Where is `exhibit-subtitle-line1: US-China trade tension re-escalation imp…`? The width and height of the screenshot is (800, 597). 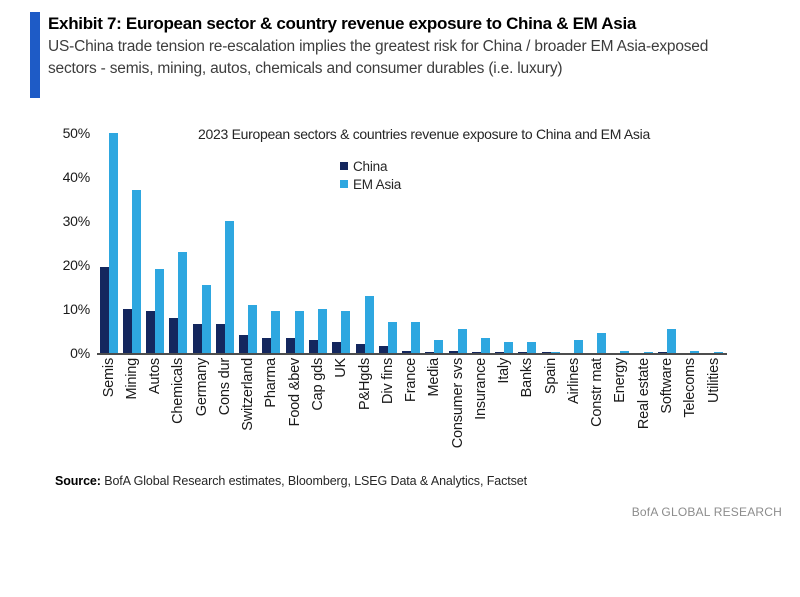
exhibit-subtitle-line1: US-China trade tension re-escalation imp… is located at coordinates (378, 46).